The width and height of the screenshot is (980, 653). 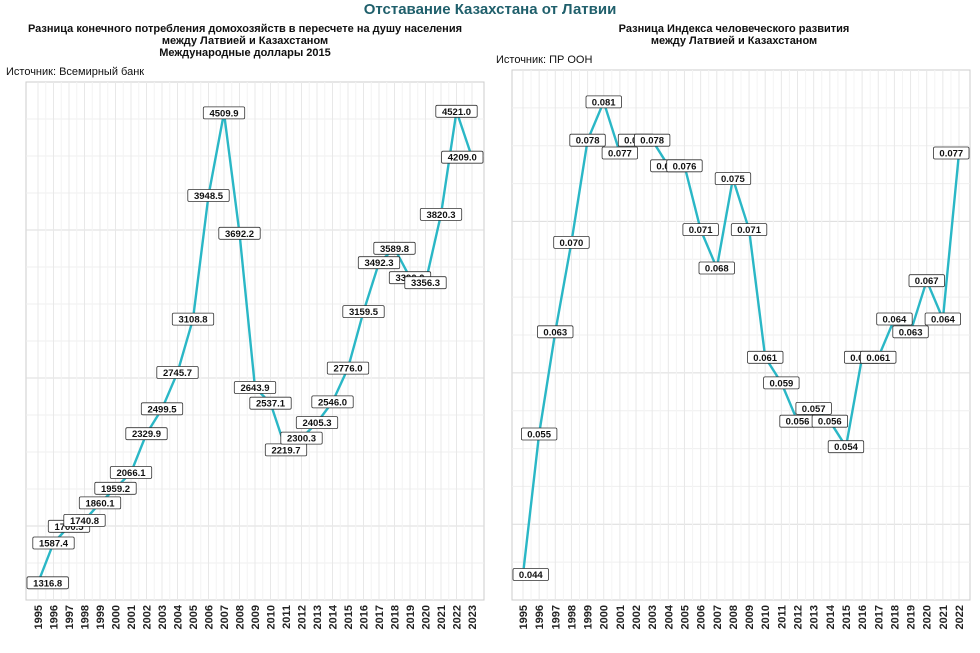 I want to click on x-tick-label: 1999, so click(x=589, y=617).